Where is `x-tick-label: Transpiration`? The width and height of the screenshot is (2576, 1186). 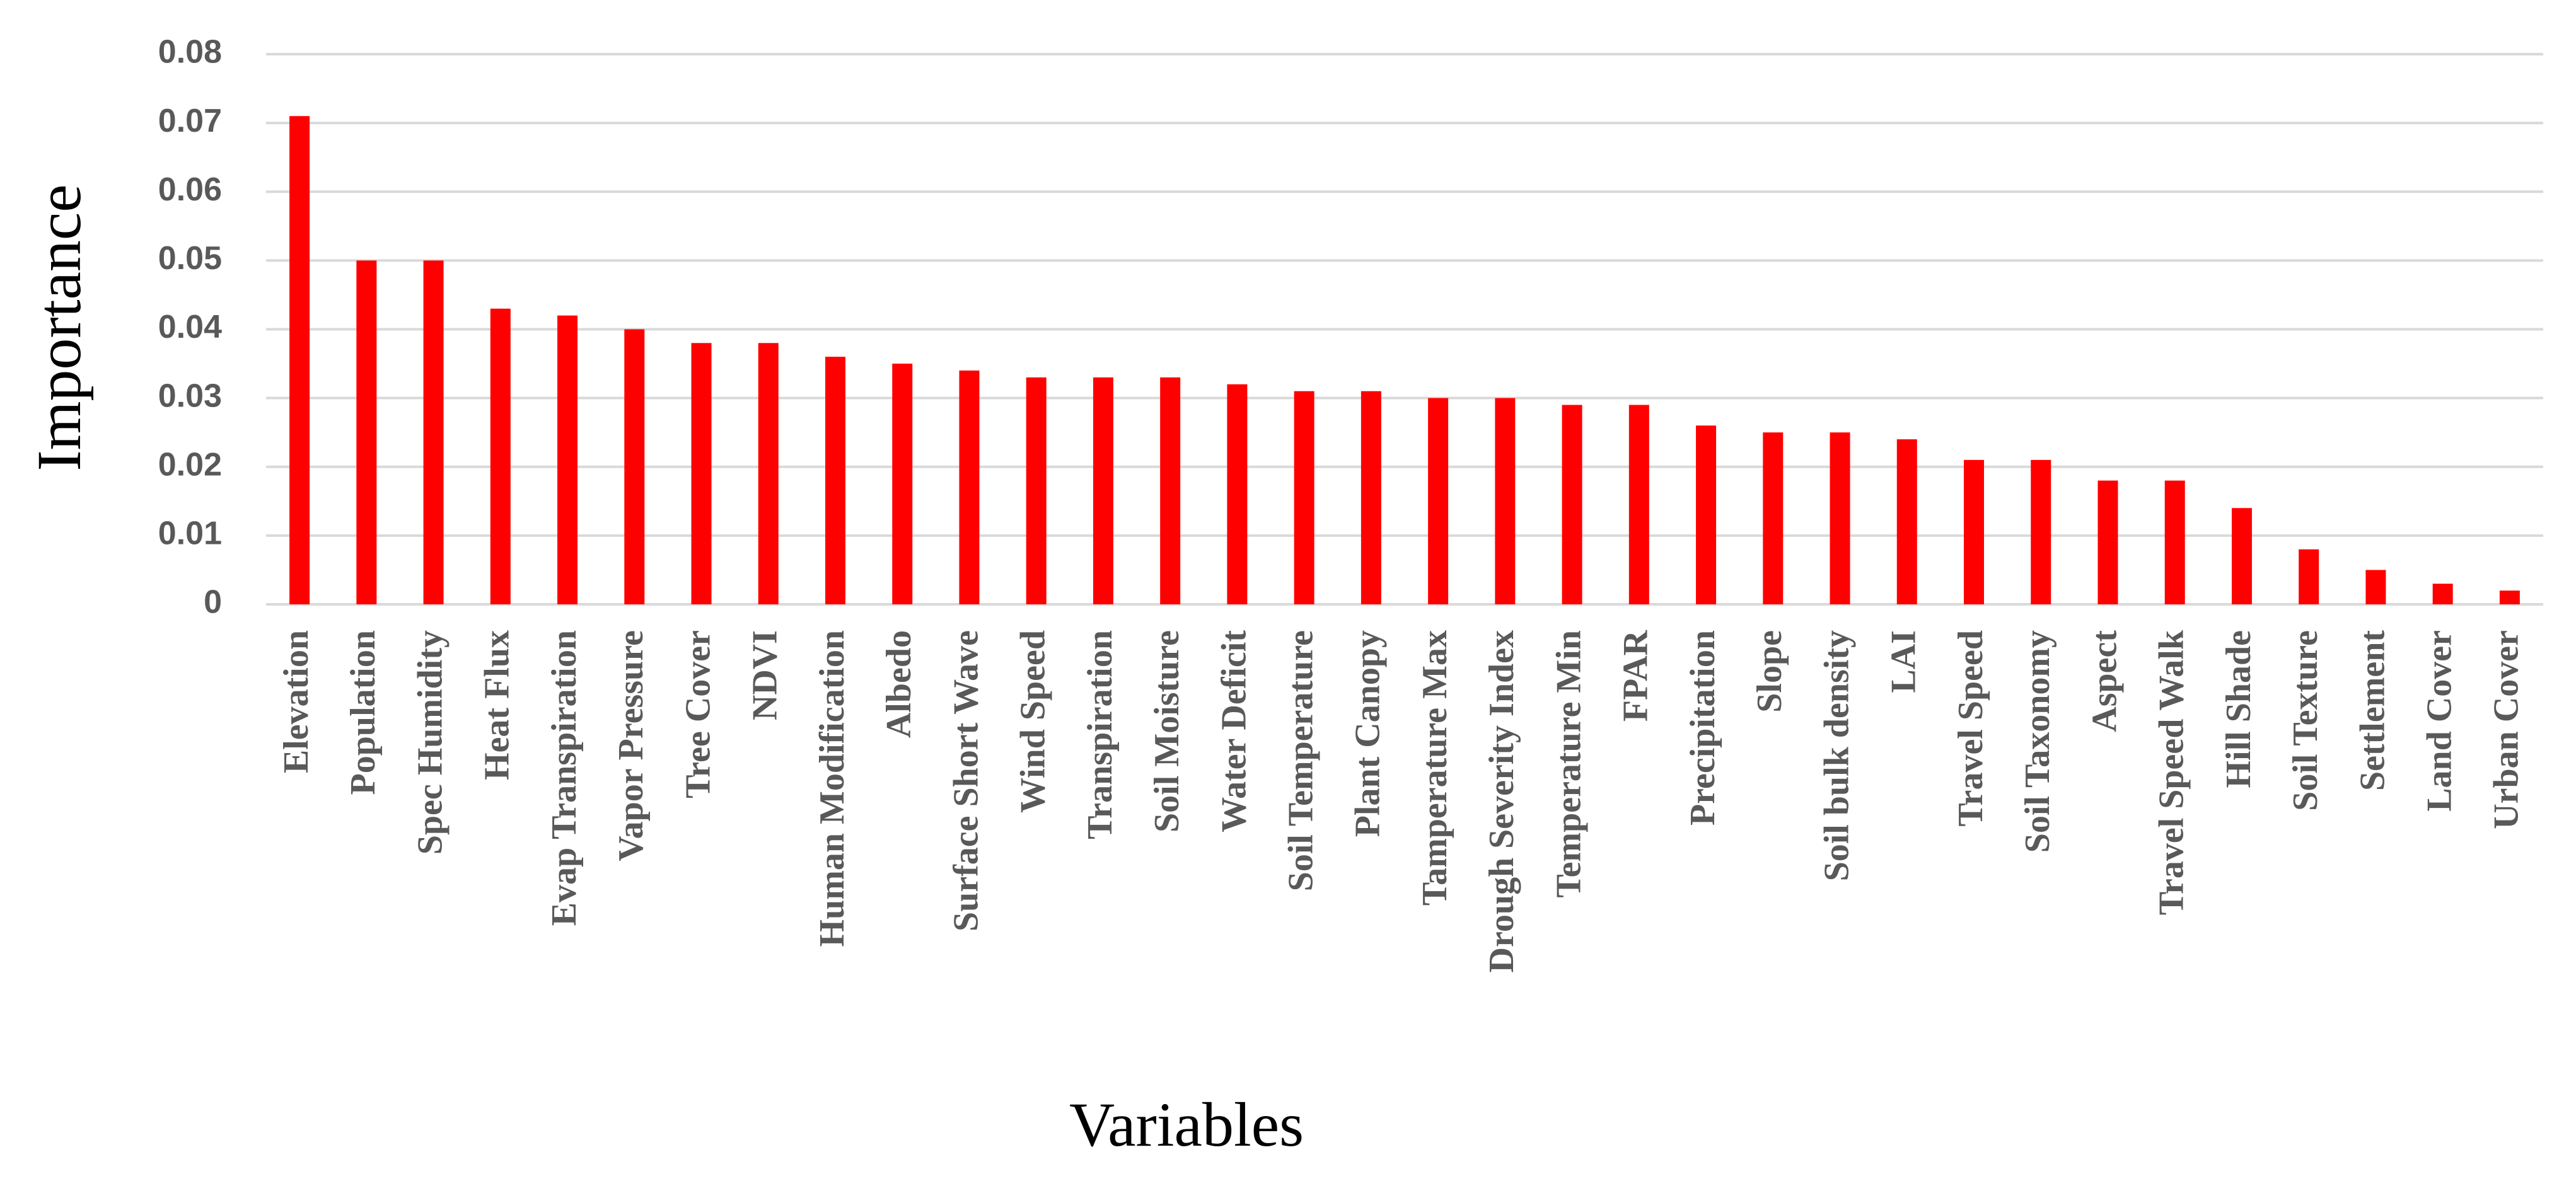 x-tick-label: Transpiration is located at coordinates (1100, 734).